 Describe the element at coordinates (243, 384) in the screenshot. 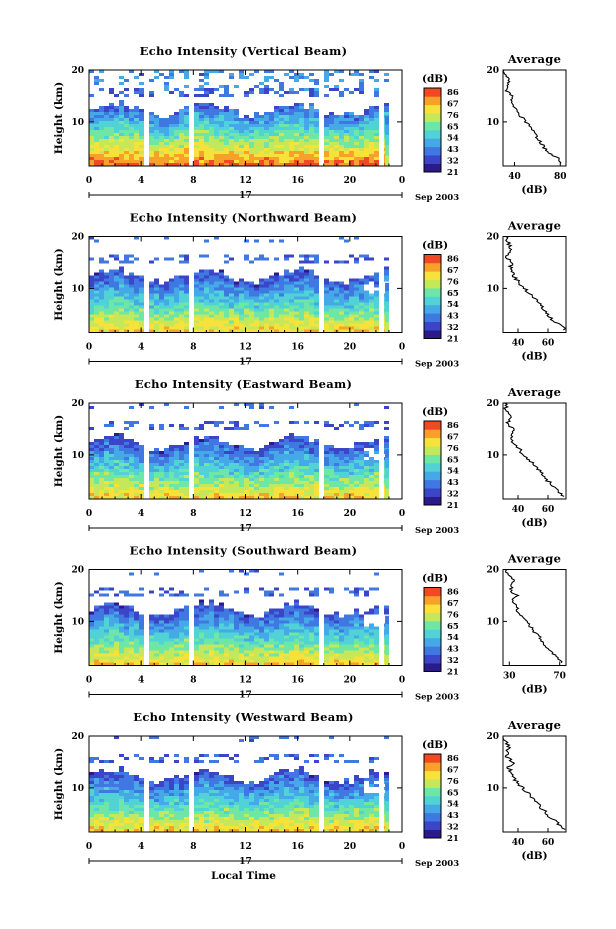

I see `panel-title: Echo Intensity (Eastward Beam)` at that location.